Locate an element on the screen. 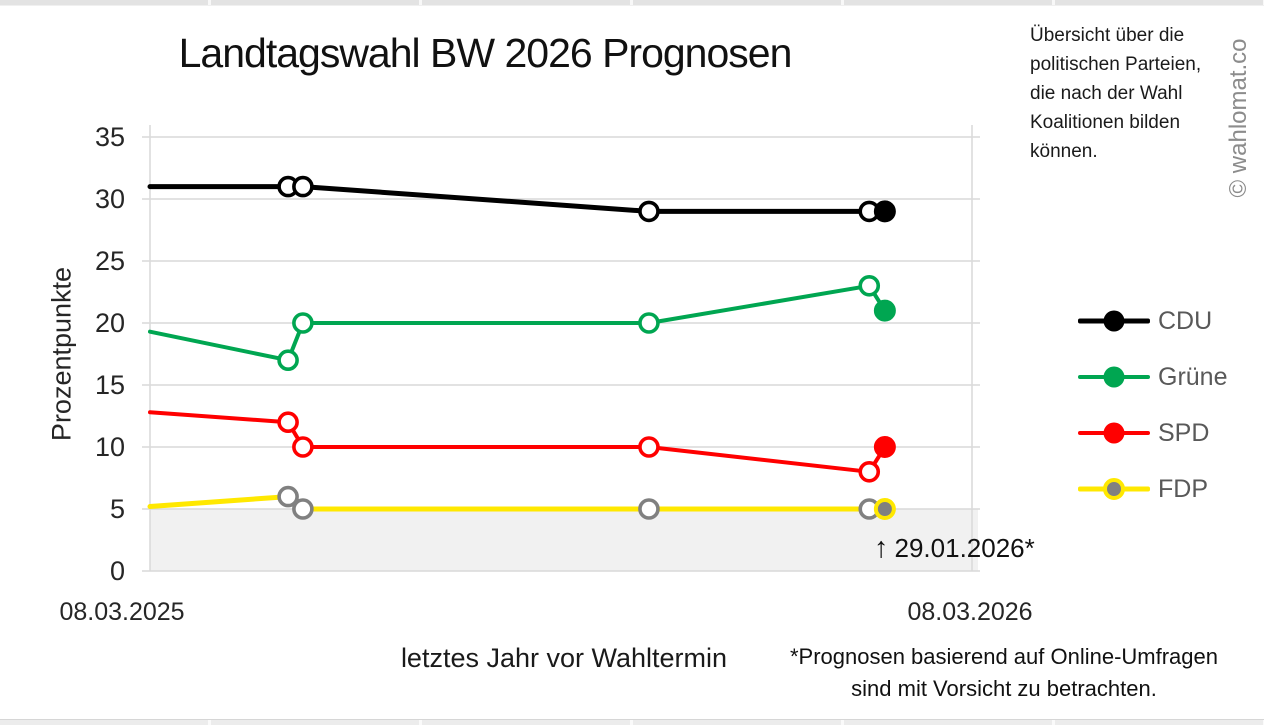  marker-filled-CDU is located at coordinates (884, 211).